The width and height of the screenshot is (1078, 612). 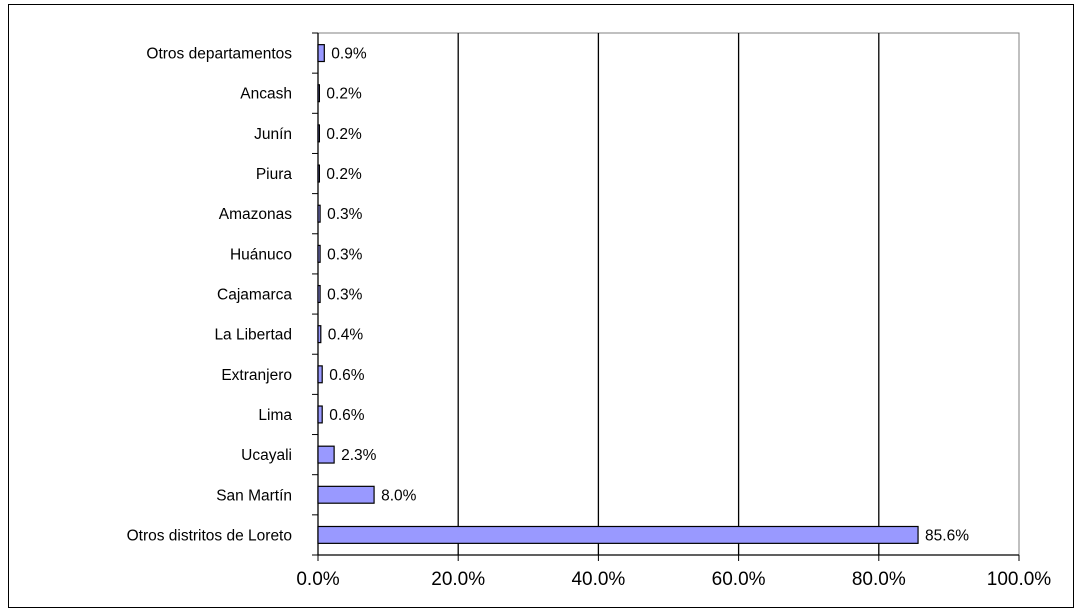 What do you see at coordinates (458, 579) in the screenshot?
I see `x-tick-label: 20.0%` at bounding box center [458, 579].